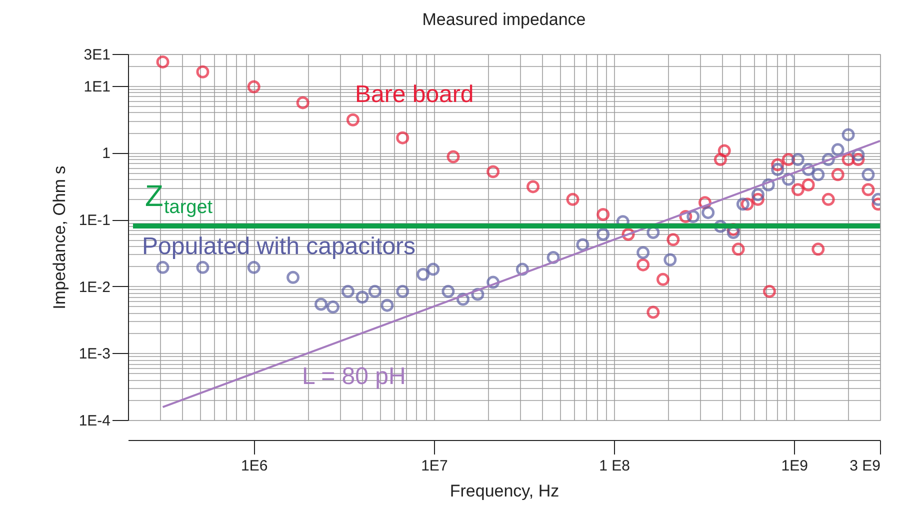 The width and height of the screenshot is (899, 508). What do you see at coordinates (254, 466) in the screenshot?
I see `x-tick-label: 1E6` at bounding box center [254, 466].